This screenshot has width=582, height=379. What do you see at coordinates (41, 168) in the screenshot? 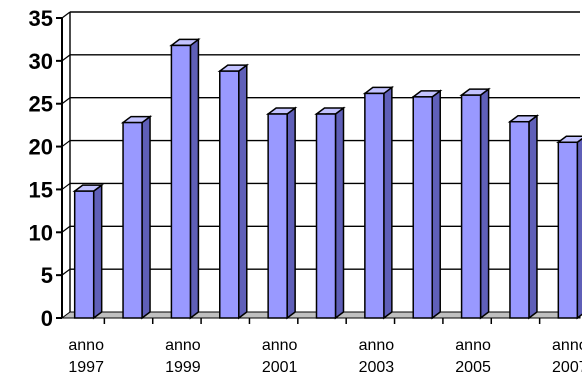
I see `y-tick-labels: 0 5 10 15 20 25 30 35` at bounding box center [41, 168].